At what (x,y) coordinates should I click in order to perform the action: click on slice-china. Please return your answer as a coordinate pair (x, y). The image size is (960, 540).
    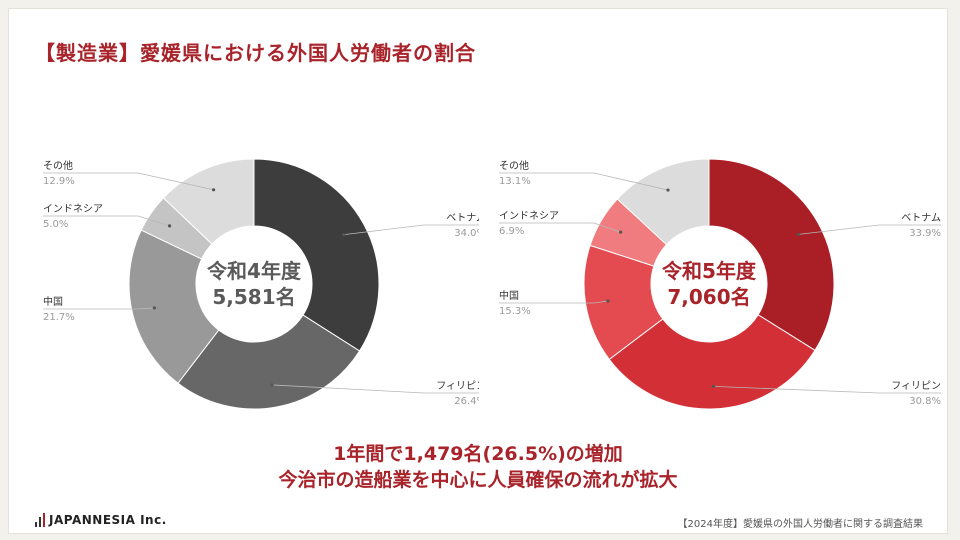
    Looking at the image, I should click on (174, 306).